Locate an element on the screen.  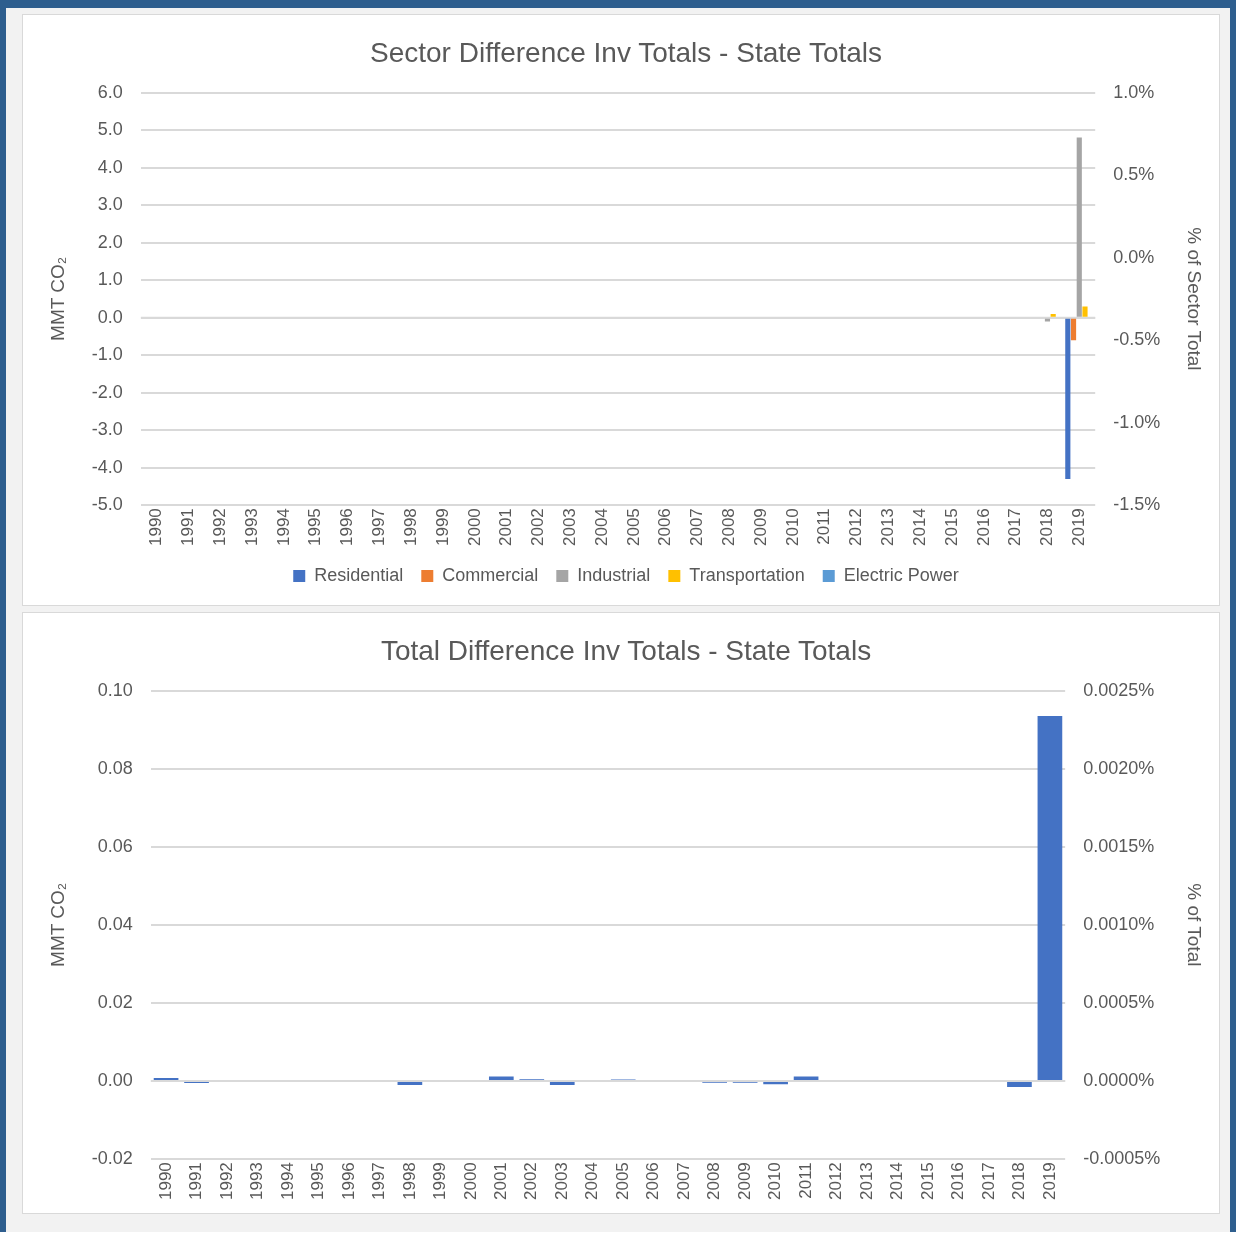
y-tick-label: 1.0 is located at coordinates (110, 279).